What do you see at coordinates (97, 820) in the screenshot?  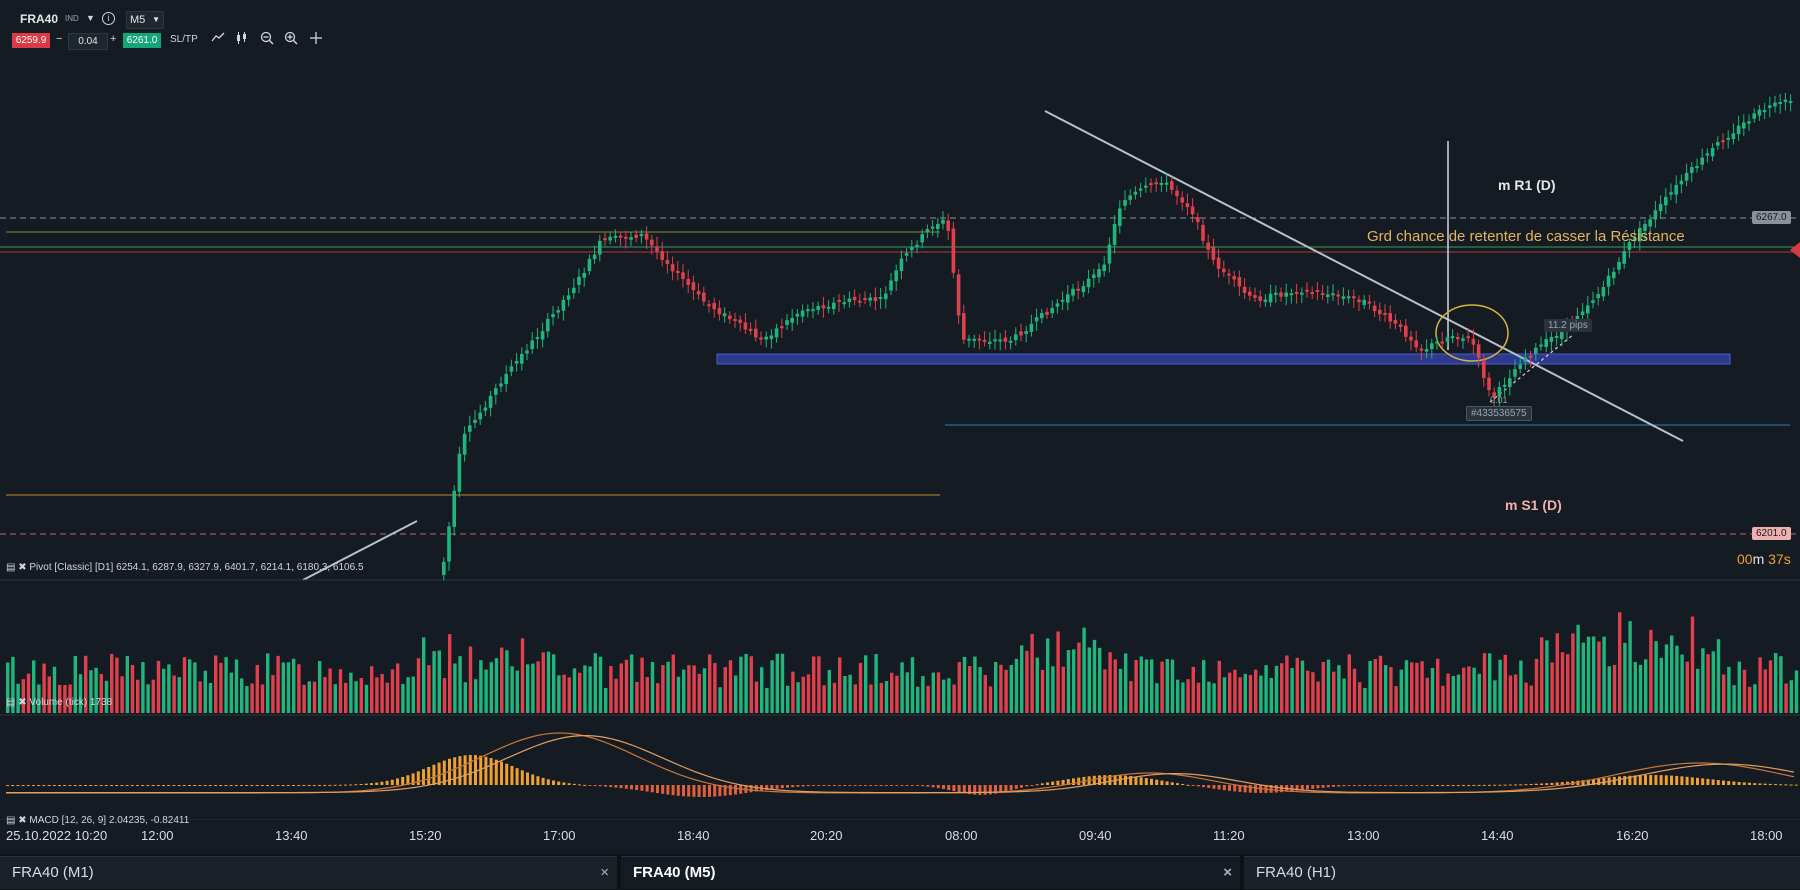 I see `macd-indicator-label: ▤ ✖ MACD [12, 26, 9] 2.04235, -0.82411` at bounding box center [97, 820].